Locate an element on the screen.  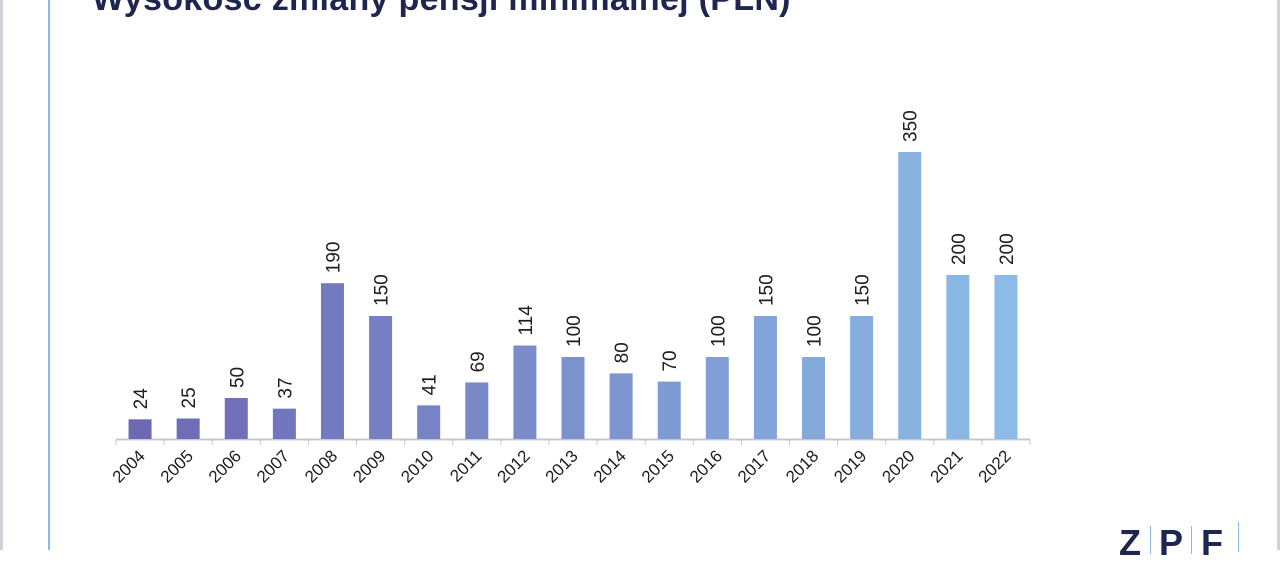
x-tick-label-2005: 2005 is located at coordinates (177, 466).